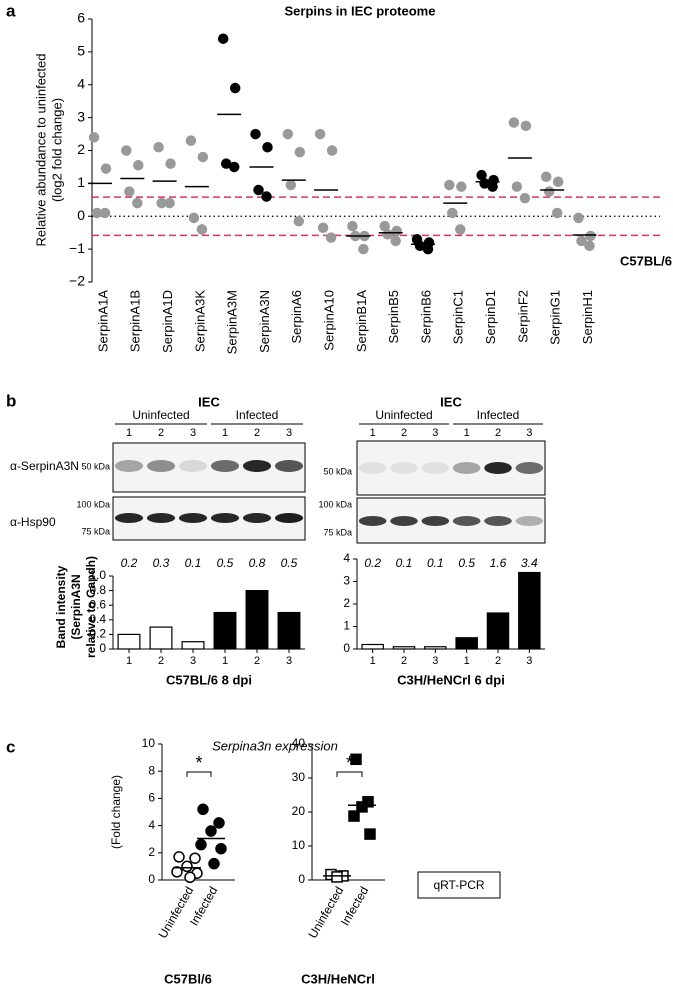 This screenshot has width=673, height=993. What do you see at coordinates (346, 603) in the screenshot?
I see `y-tick-label: 2` at bounding box center [346, 603].